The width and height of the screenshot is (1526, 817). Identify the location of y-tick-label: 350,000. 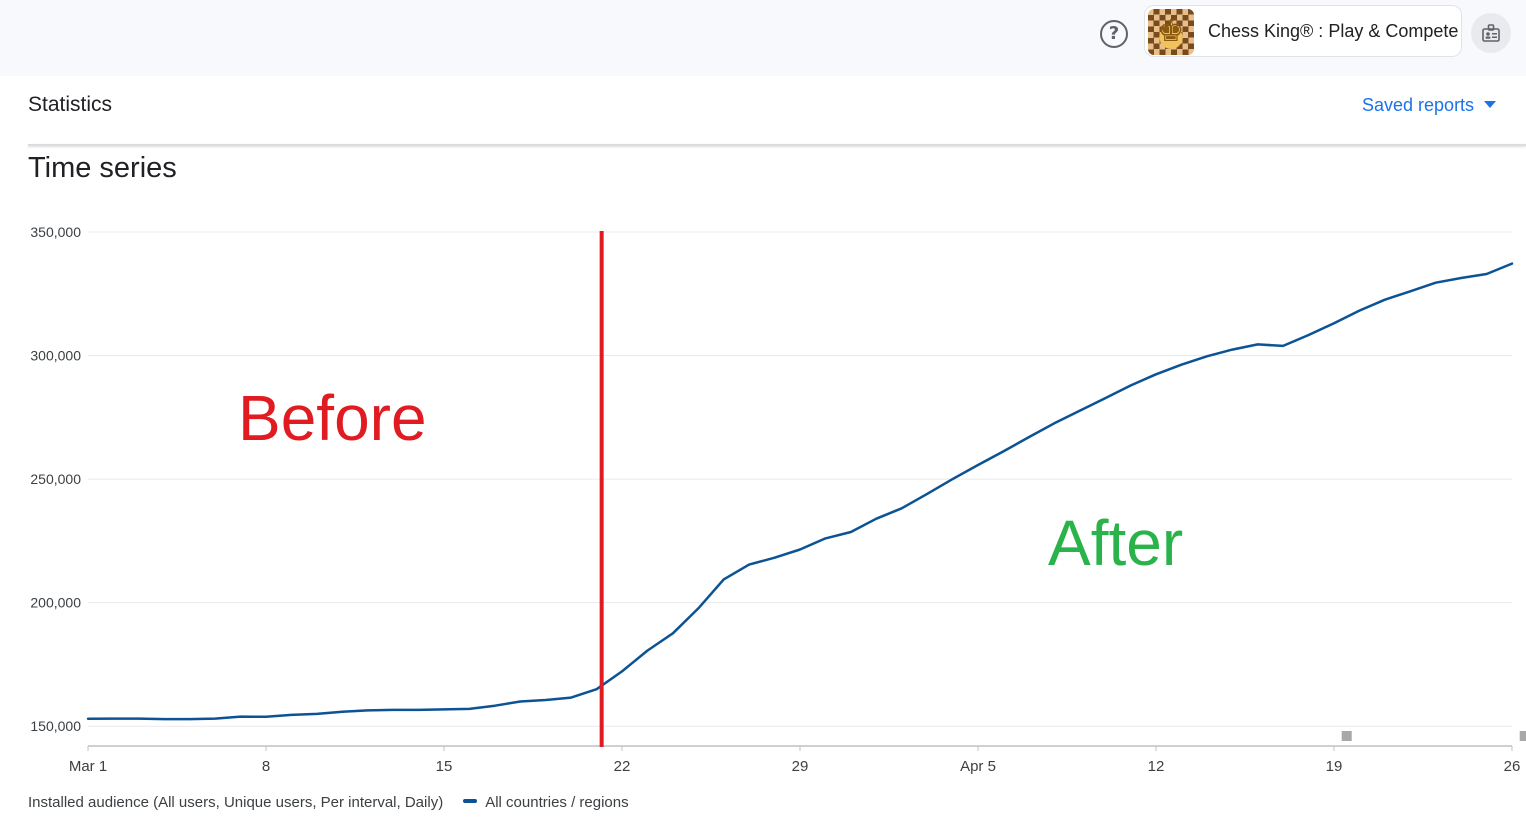
(55, 232).